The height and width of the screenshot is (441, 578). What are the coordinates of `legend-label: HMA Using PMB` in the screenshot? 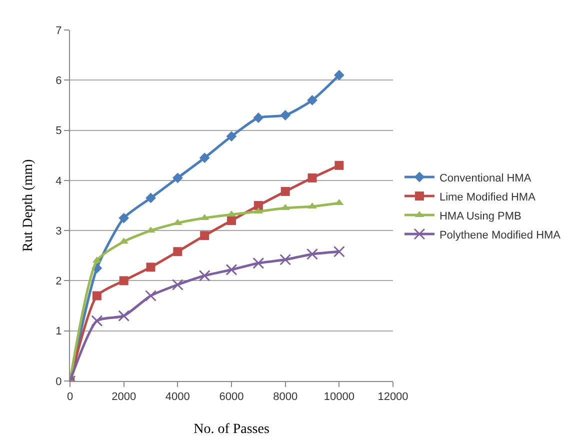 It's located at (480, 216).